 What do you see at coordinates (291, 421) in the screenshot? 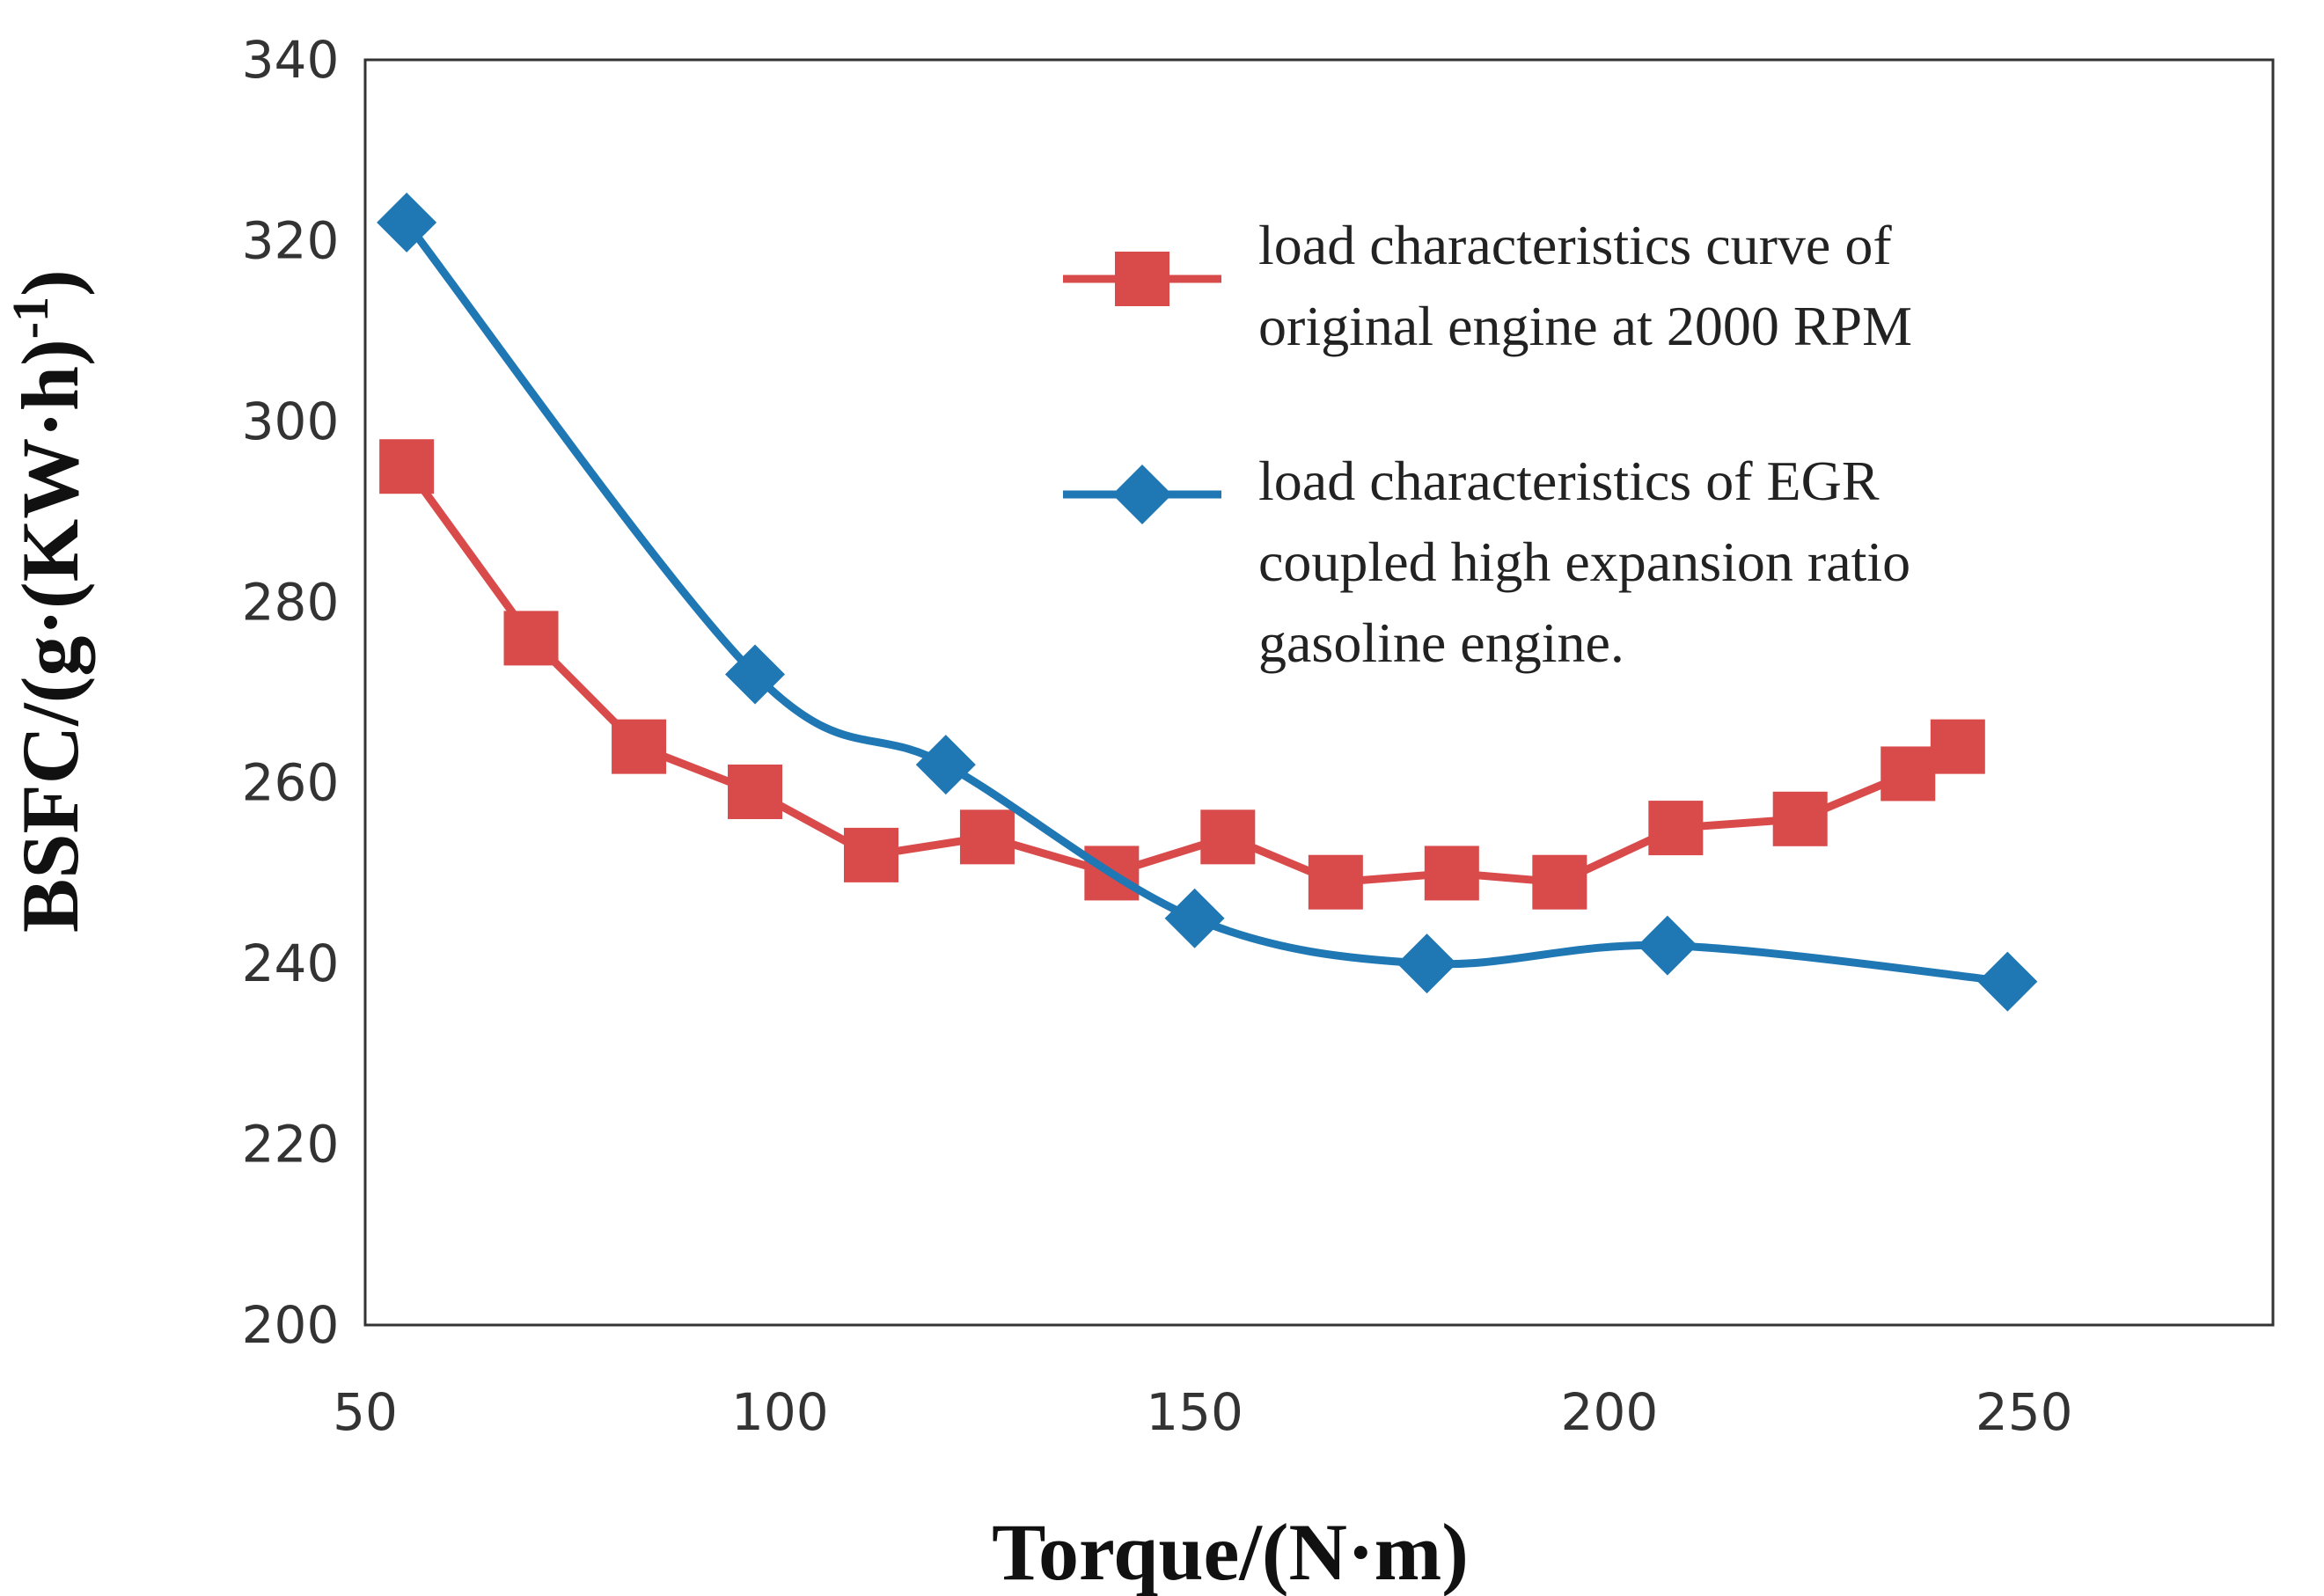
I see `y-tick-label: 300` at bounding box center [291, 421].